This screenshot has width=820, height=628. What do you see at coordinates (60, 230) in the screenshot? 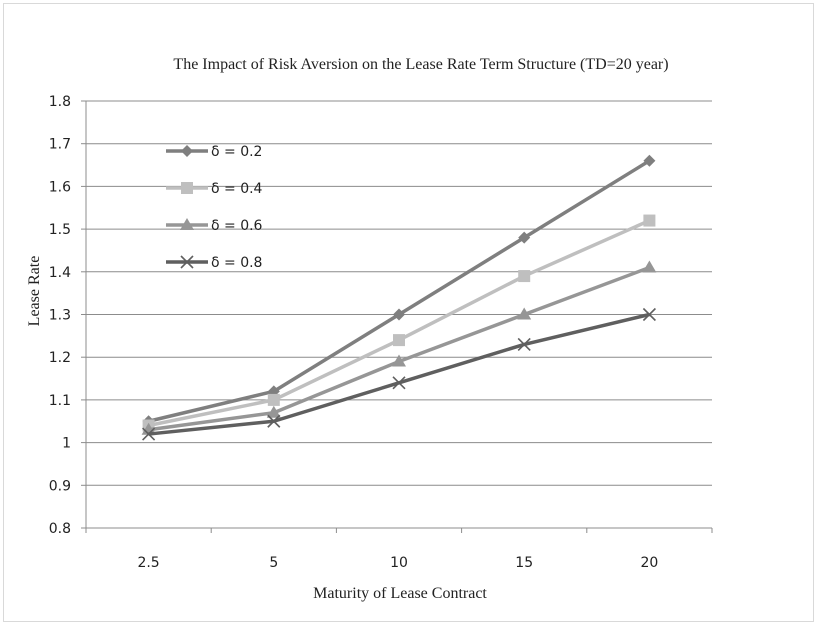
I see `y-tick-label: 1.5` at bounding box center [60, 230].